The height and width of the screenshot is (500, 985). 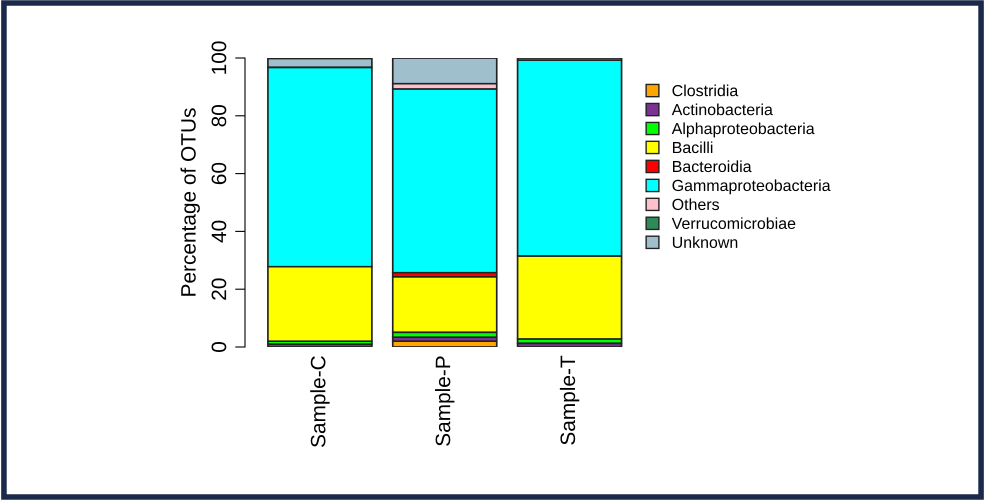 I want to click on legend-label: Bacteroidia, so click(x=712, y=166).